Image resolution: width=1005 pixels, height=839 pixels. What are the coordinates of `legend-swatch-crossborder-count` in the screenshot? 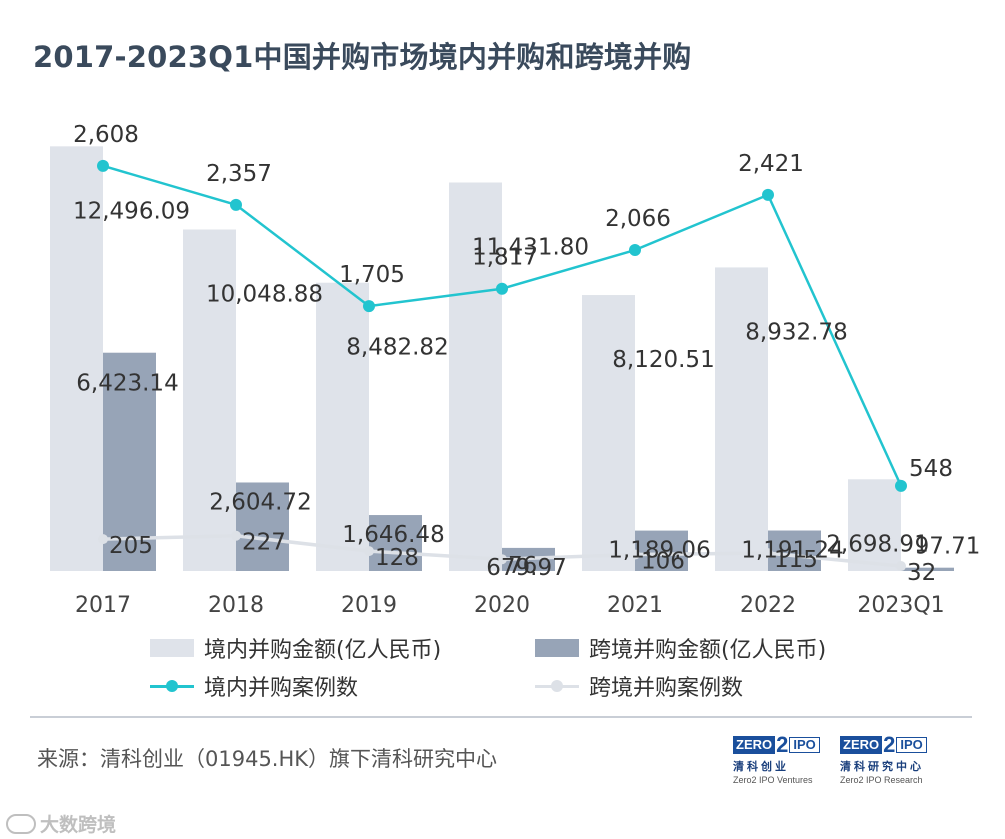 It's located at (557, 686).